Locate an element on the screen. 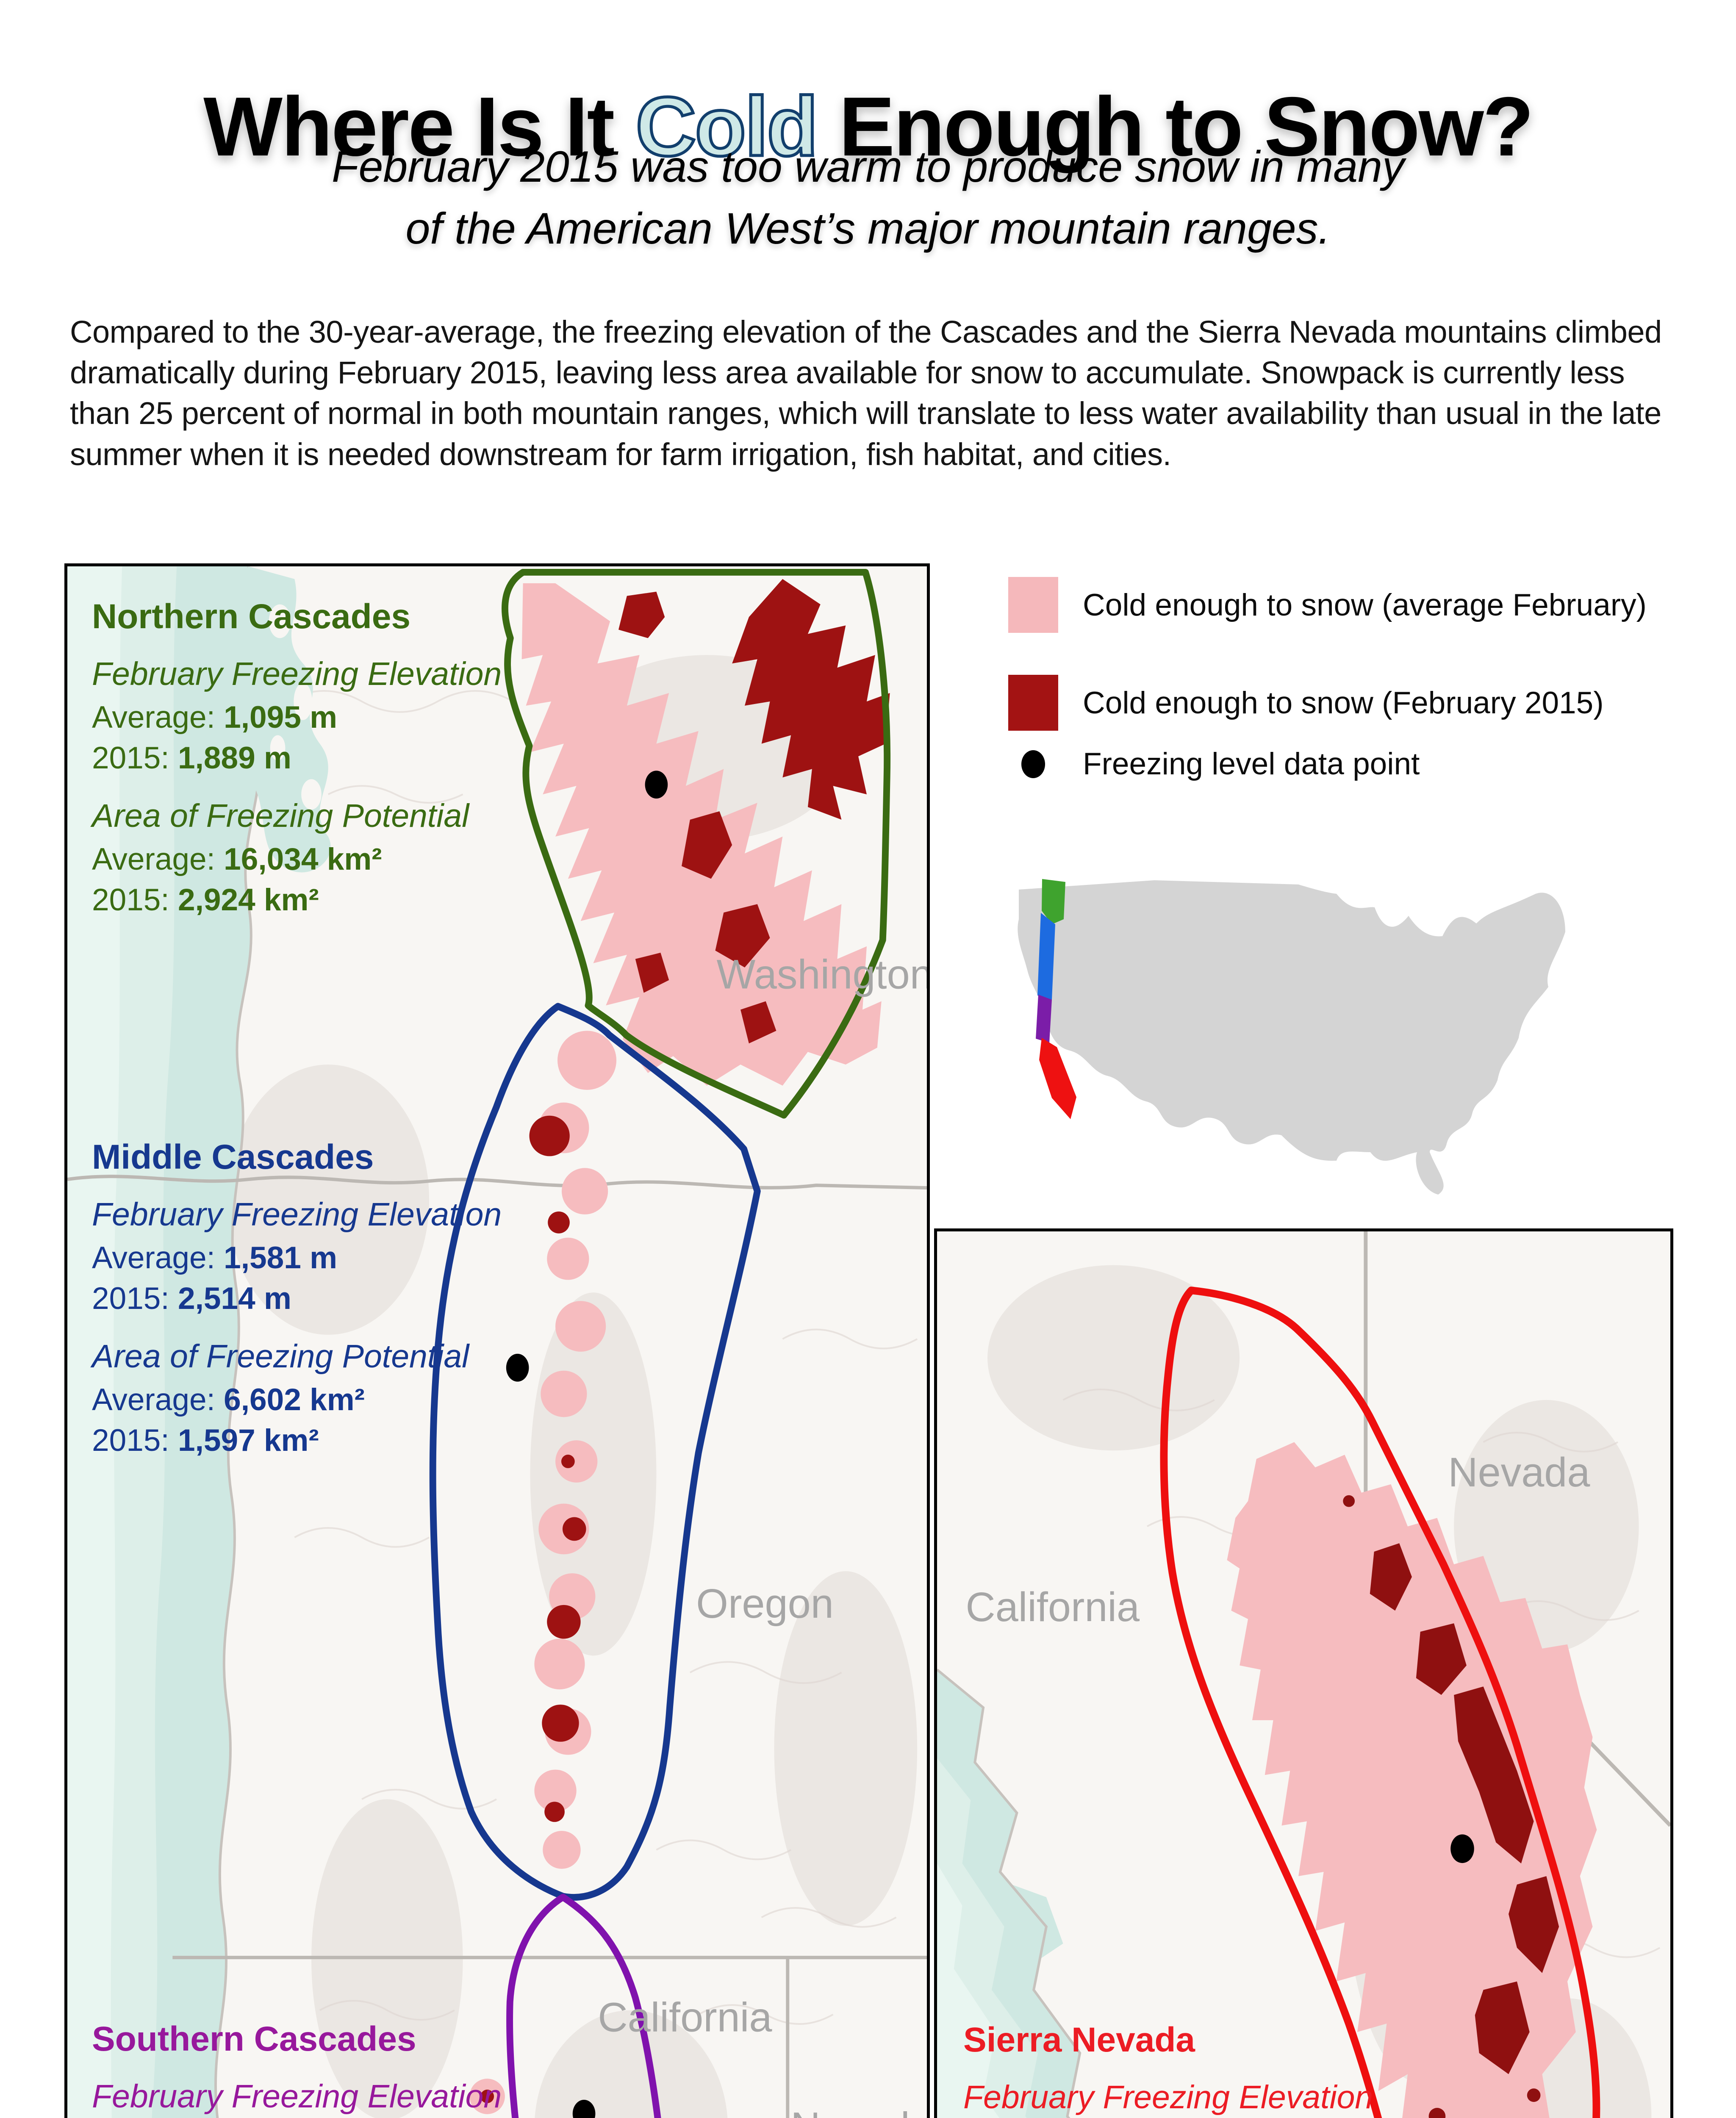 Image resolution: width=1736 pixels, height=2118 pixels. elevation-2015-line: 2015: 2,514 m is located at coordinates (320, 1298).